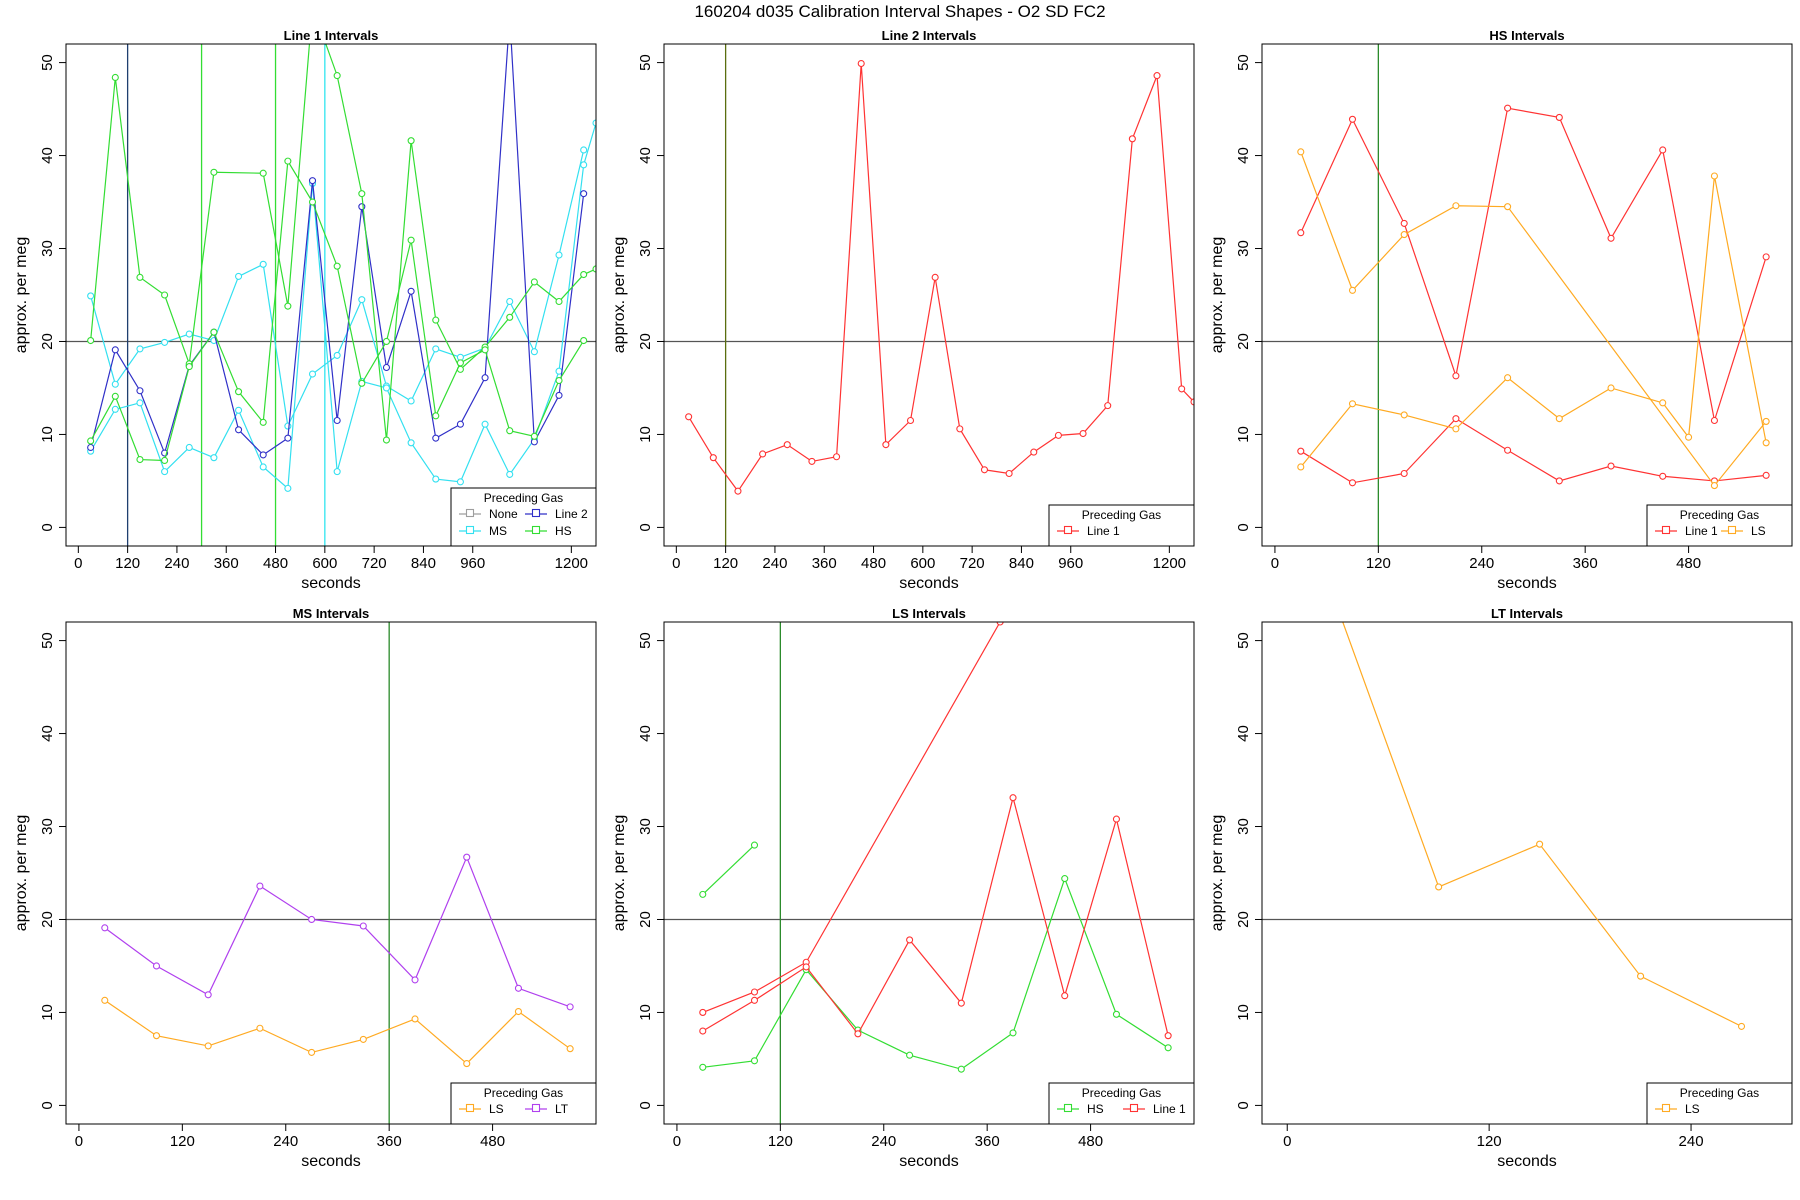 The width and height of the screenshot is (1800, 1200). I want to click on legend-label: LT, so click(562, 1109).